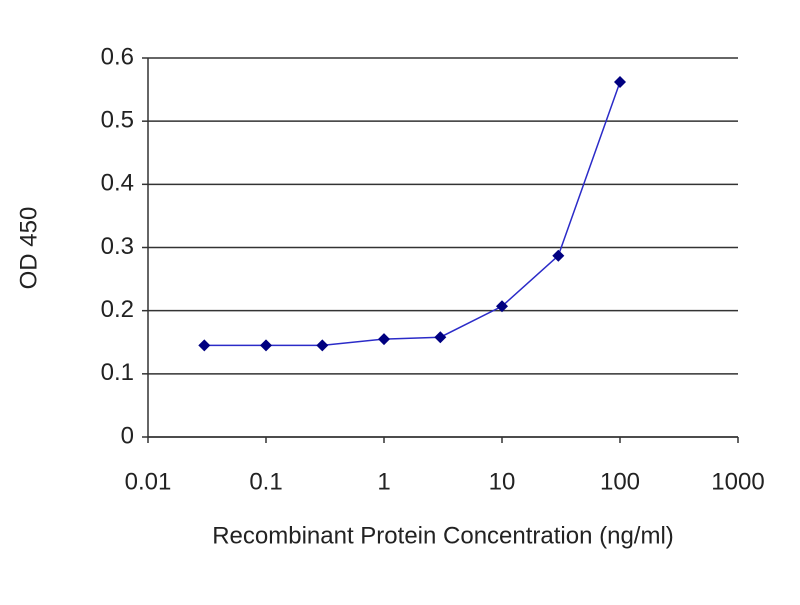 Image resolution: width=800 pixels, height=605 pixels. I want to click on x-tick-label: 1000, so click(737, 481).